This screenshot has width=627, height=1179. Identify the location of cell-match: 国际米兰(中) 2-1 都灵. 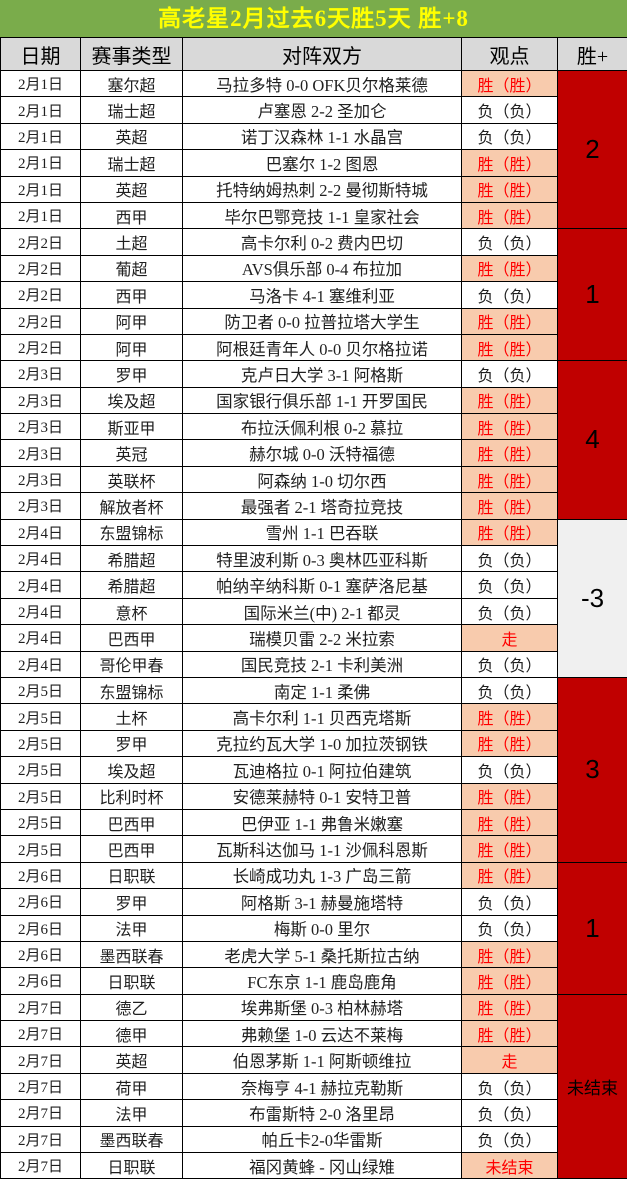
(322, 611).